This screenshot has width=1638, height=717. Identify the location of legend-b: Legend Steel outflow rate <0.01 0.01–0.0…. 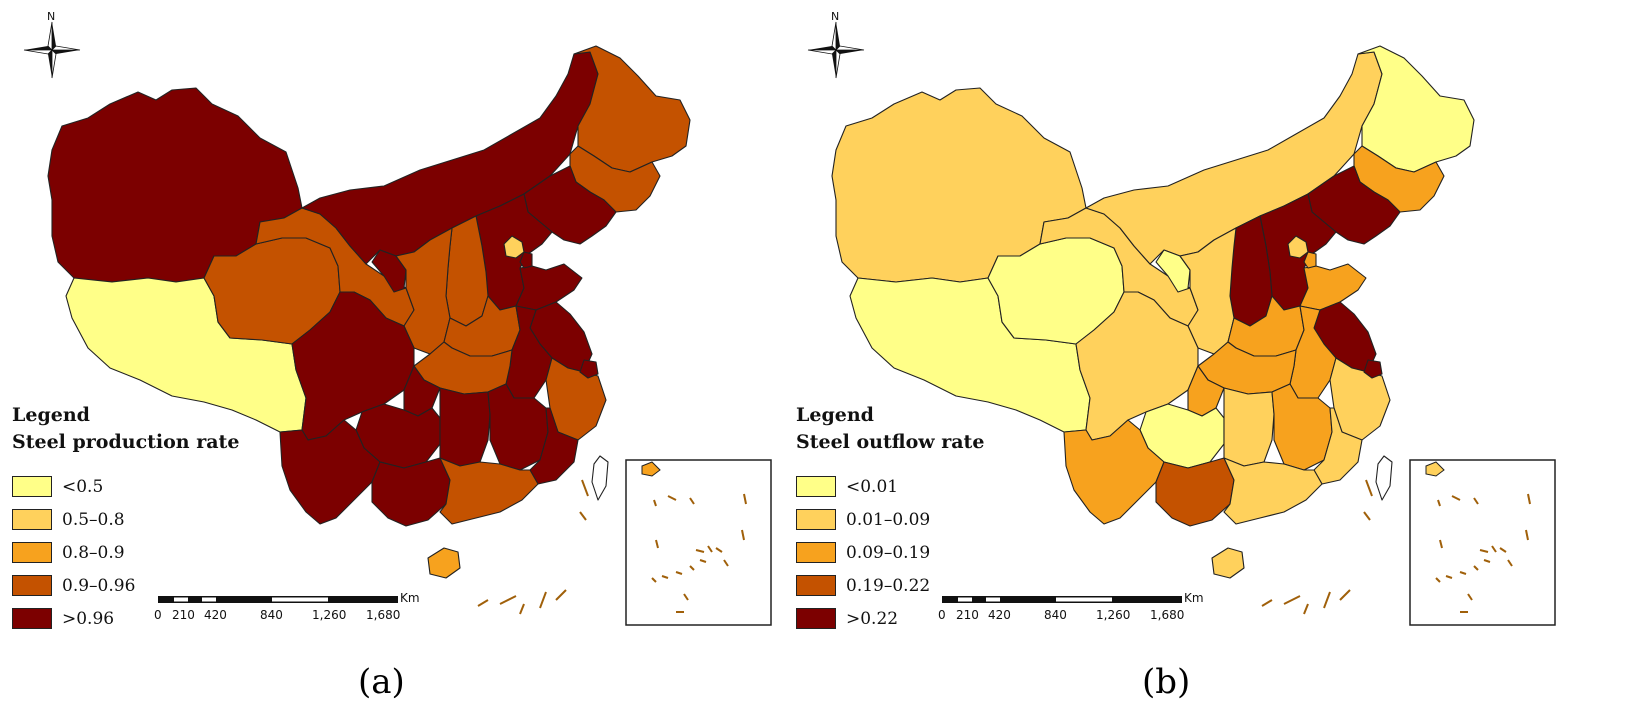
(890, 518).